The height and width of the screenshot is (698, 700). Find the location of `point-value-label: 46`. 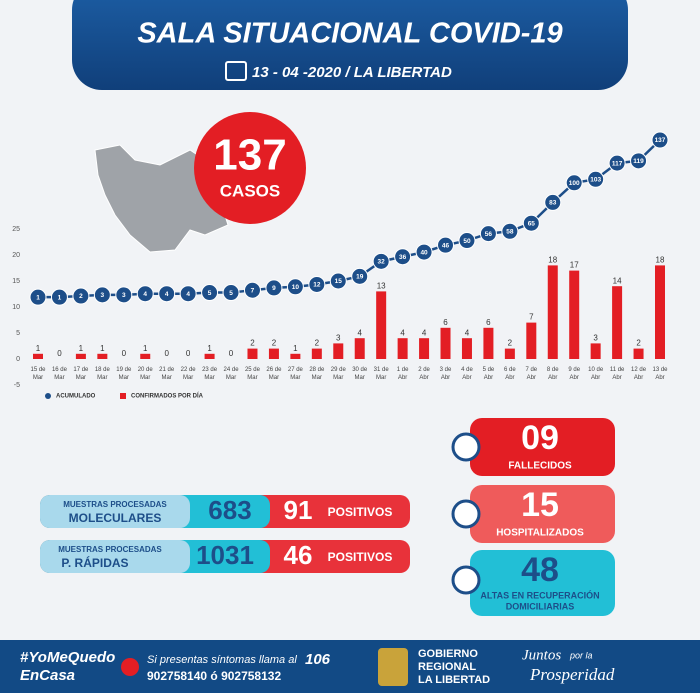

point-value-label: 46 is located at coordinates (446, 245).